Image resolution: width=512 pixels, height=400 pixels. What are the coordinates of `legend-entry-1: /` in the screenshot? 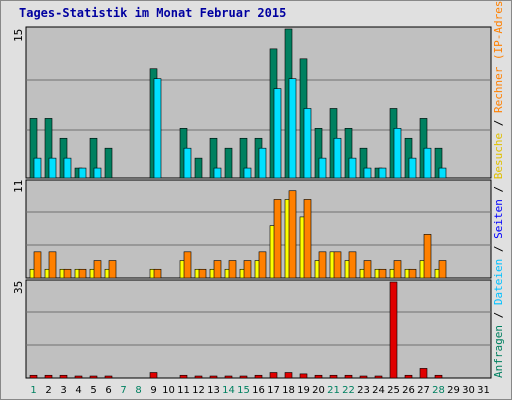 It's located at (498, 315).